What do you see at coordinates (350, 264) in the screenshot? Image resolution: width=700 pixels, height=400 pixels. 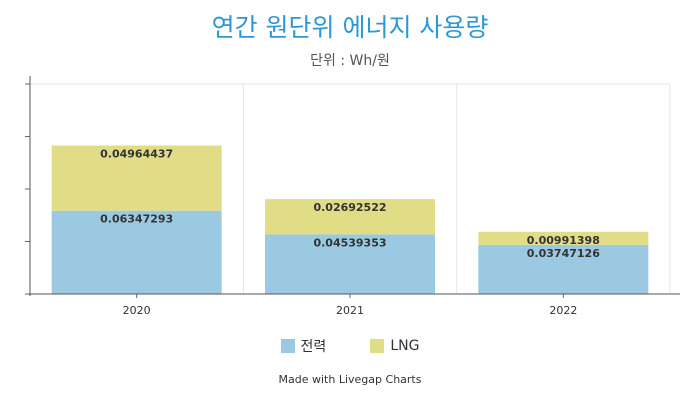 I see `bar-electricity-2021` at bounding box center [350, 264].